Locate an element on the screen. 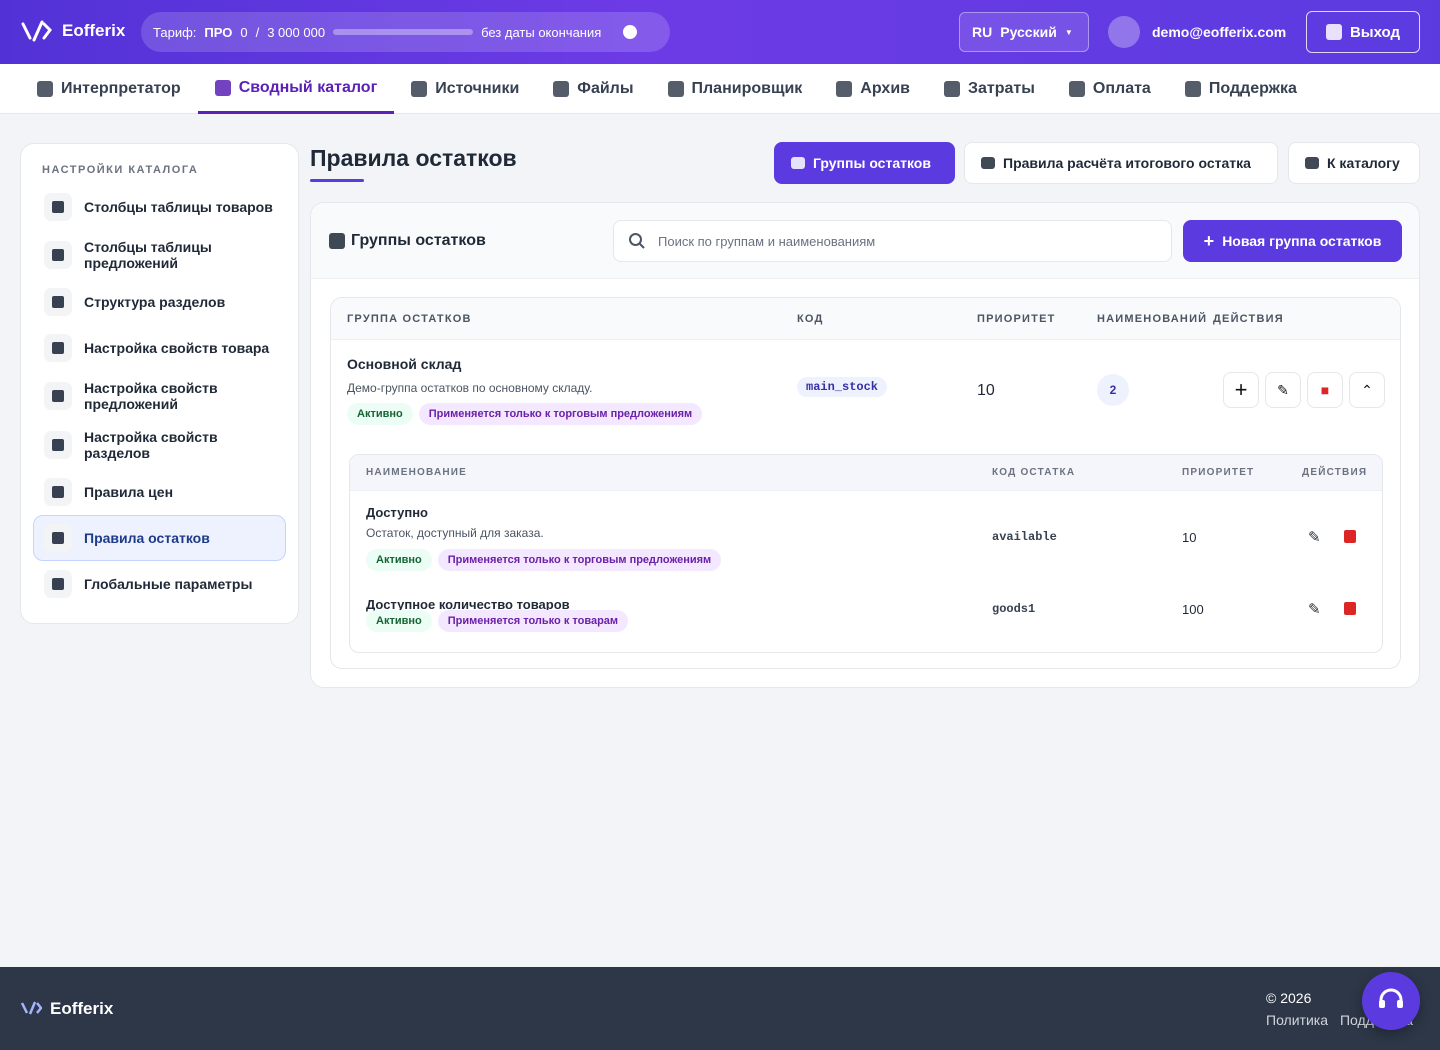  items-header: НАИМЕНОВАНИЕ КОД ОСТАТКА ПРИОРИТЕТ ДЕЙСТВИЯ is located at coordinates (866, 473).